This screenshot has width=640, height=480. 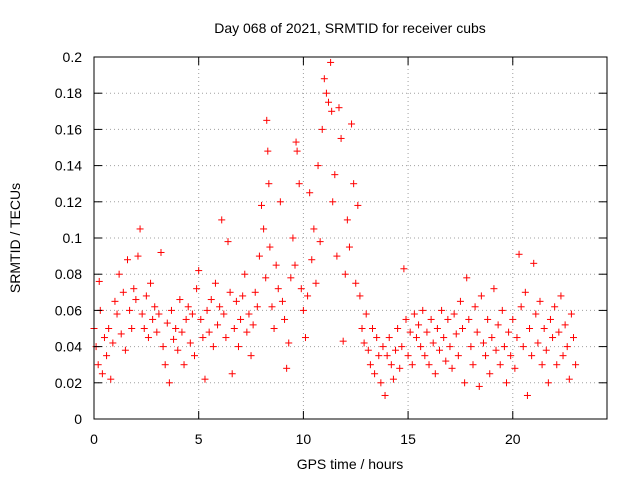 I want to click on y-tick-label: 0.18, so click(x=68, y=93).